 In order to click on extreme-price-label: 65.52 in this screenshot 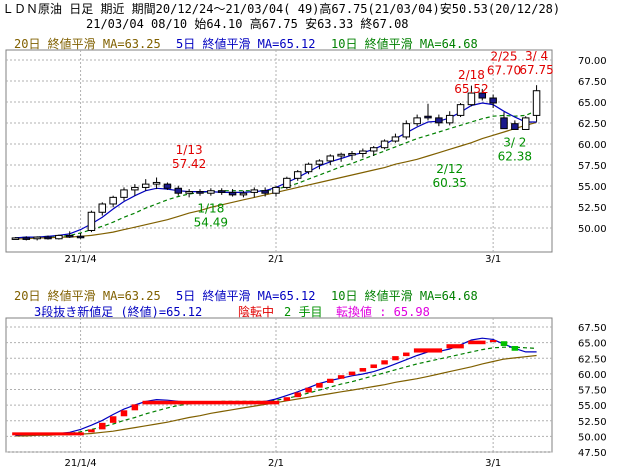, I will do `click(471, 89)`.